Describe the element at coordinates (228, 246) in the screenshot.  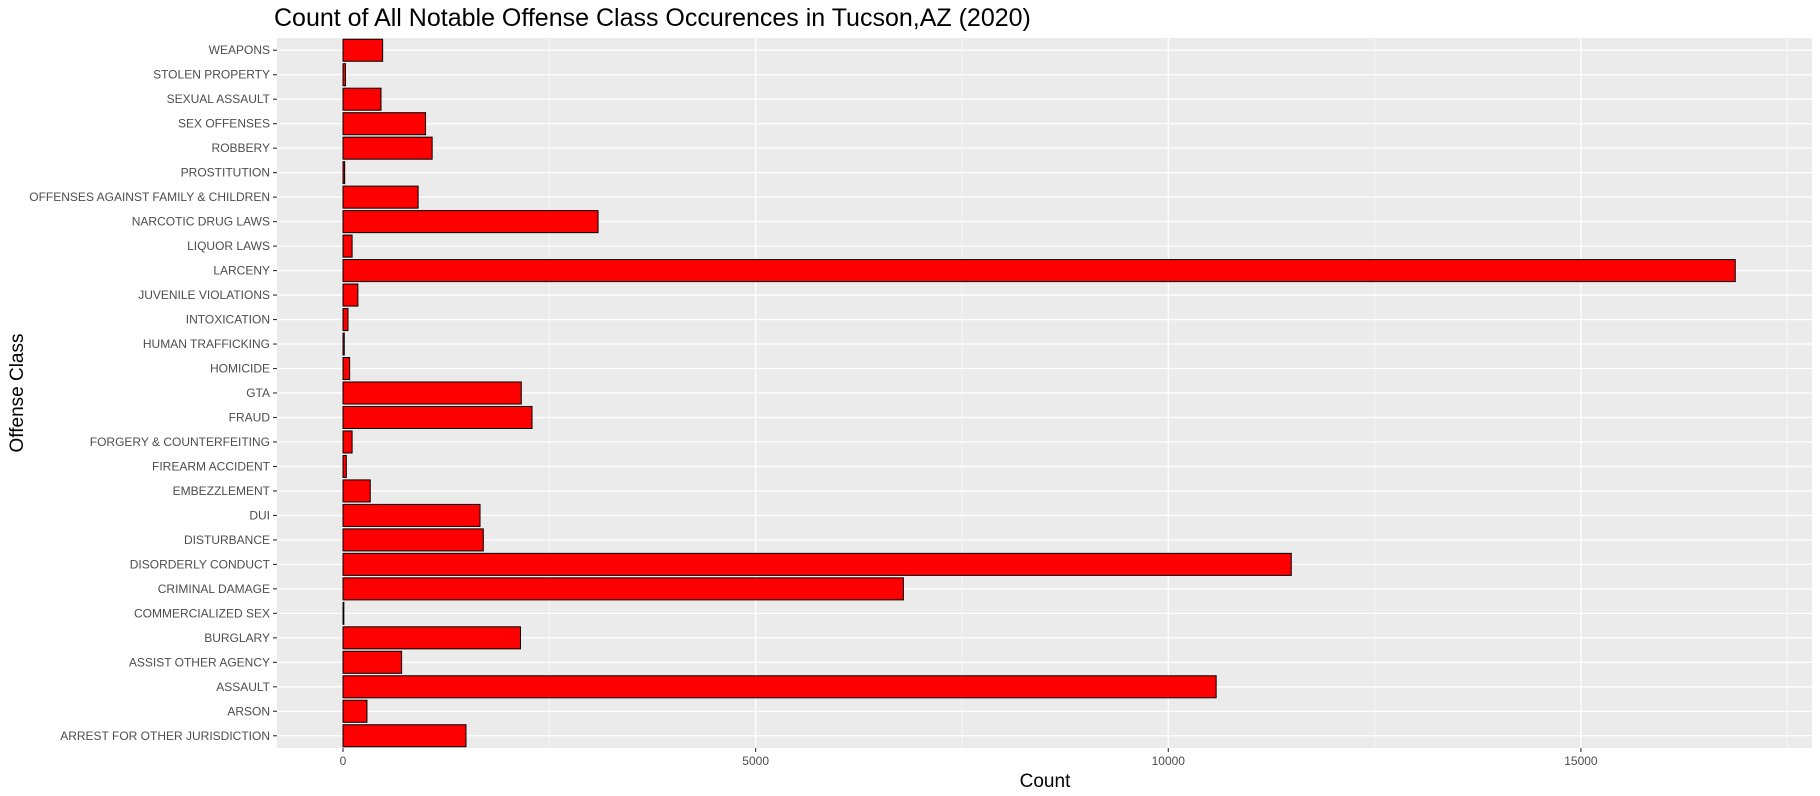
I see `category-label: LIQUOR LAWS` at that location.